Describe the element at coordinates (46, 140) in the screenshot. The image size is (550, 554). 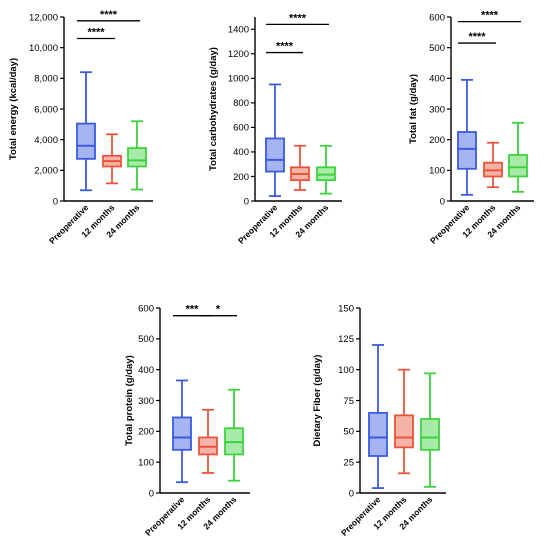
I see `y-tick-label: 4,000` at that location.